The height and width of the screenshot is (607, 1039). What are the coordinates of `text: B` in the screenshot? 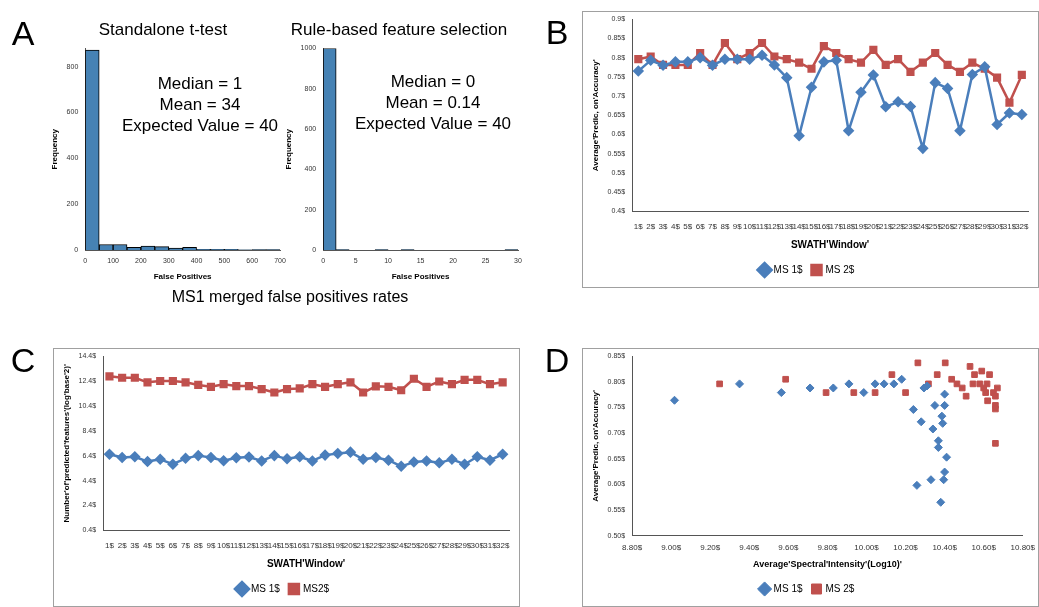 It's located at (557, 32).